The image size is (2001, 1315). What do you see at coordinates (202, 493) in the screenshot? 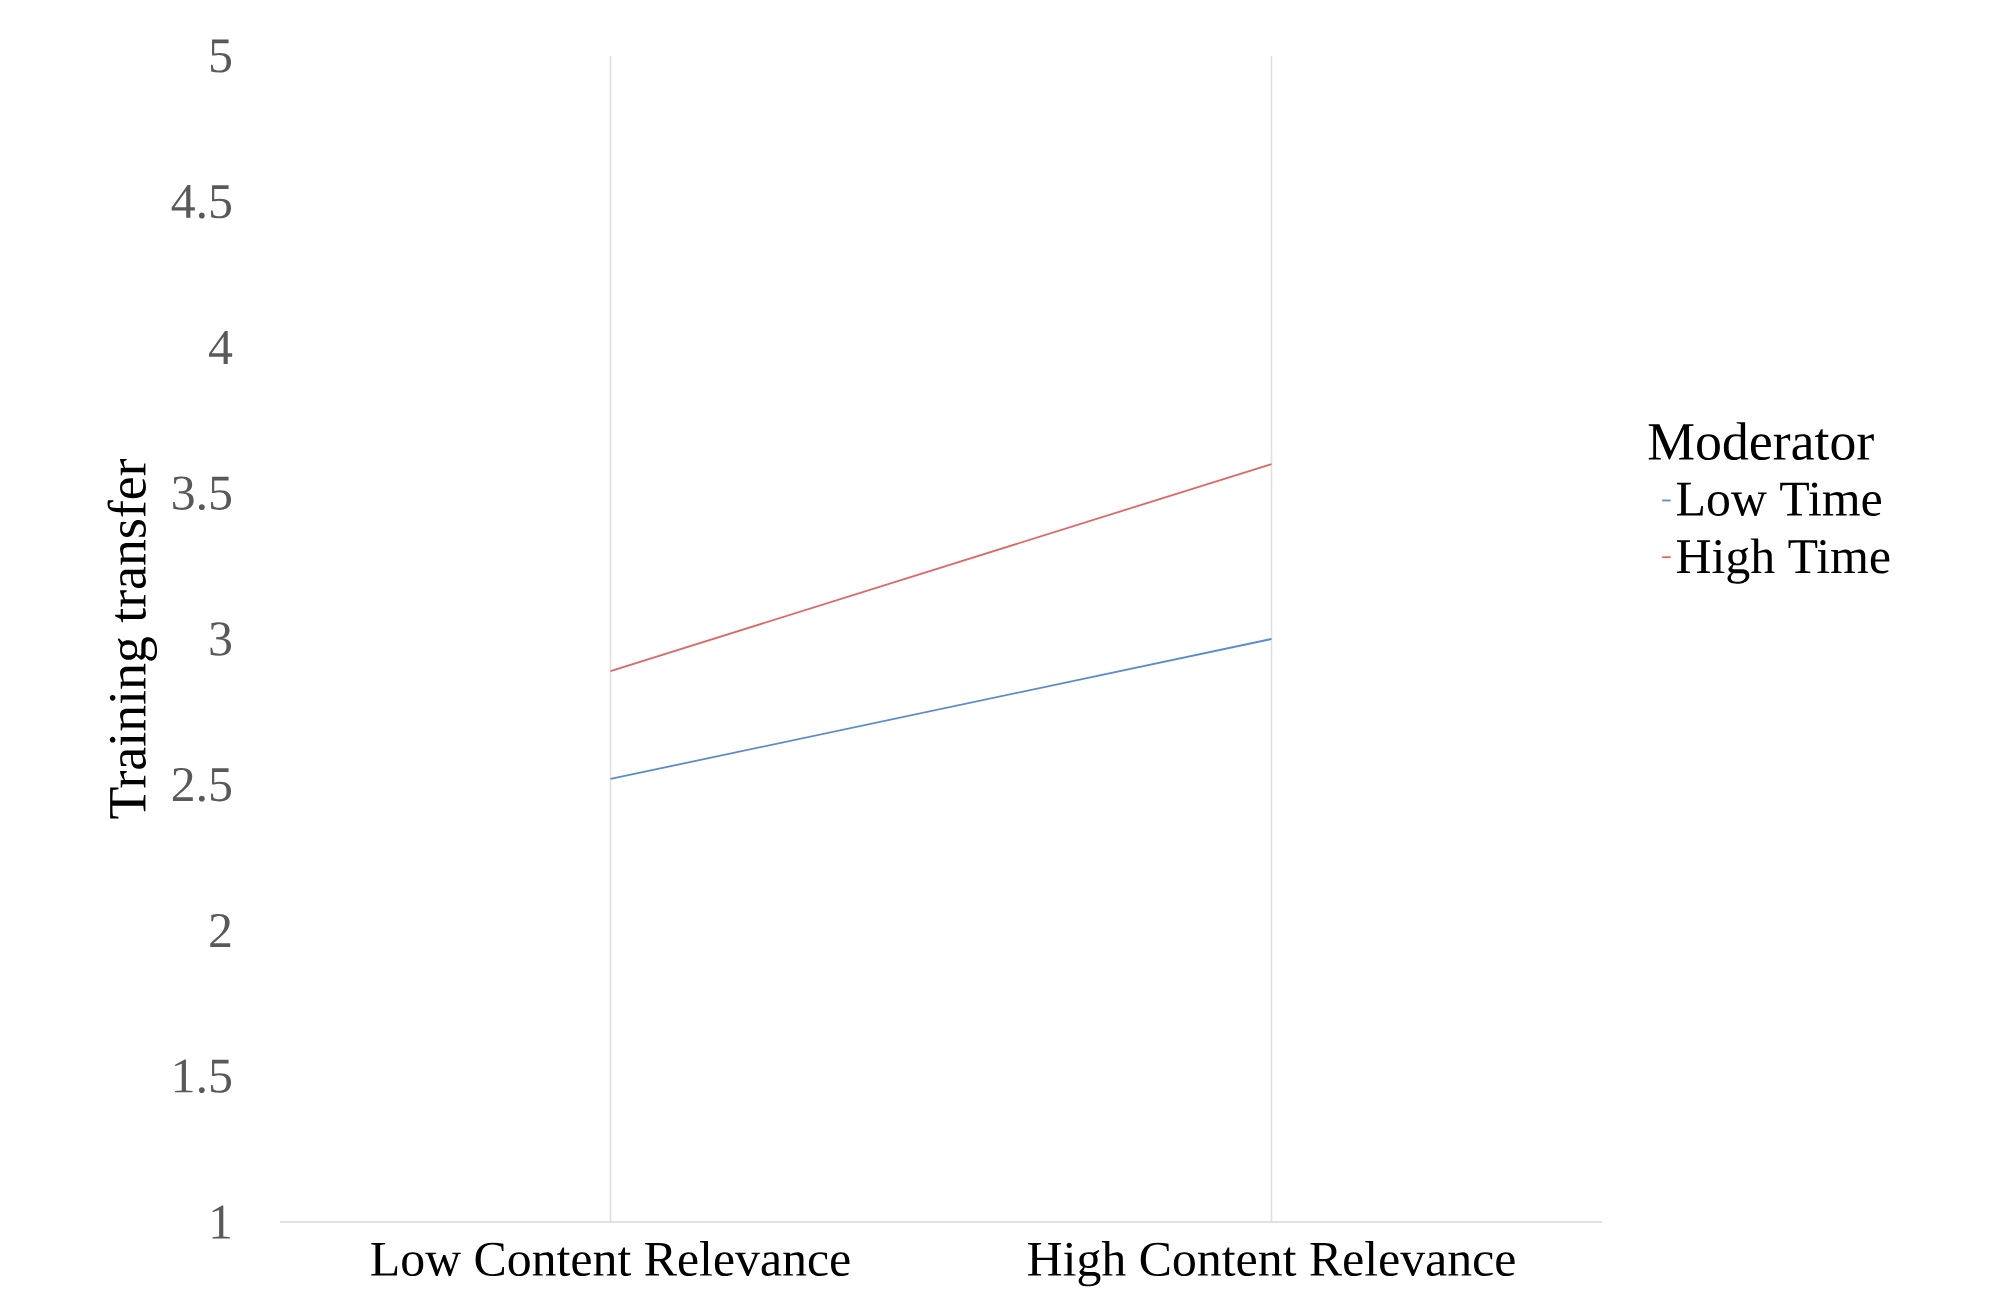
I see `y-tick-label: 3.5` at bounding box center [202, 493].